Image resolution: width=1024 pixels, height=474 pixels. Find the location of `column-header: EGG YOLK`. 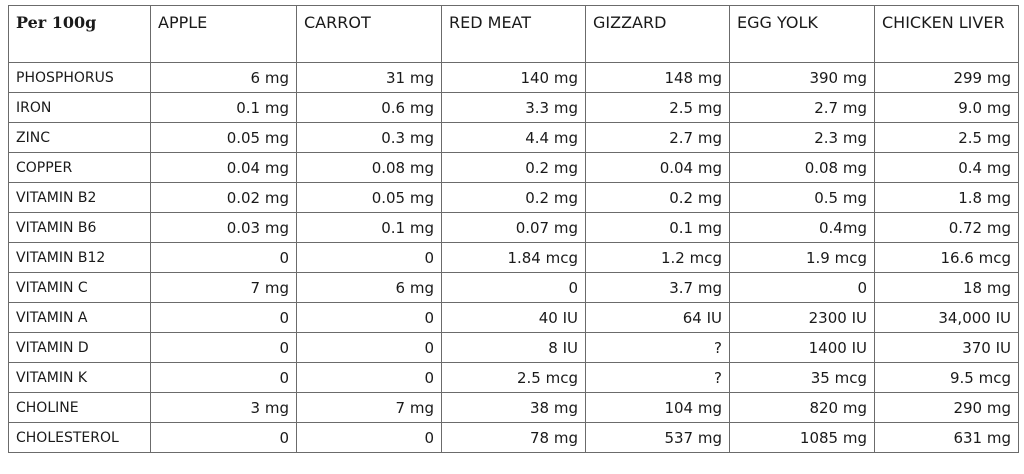

column-header: EGG YOLK is located at coordinates (802, 34).